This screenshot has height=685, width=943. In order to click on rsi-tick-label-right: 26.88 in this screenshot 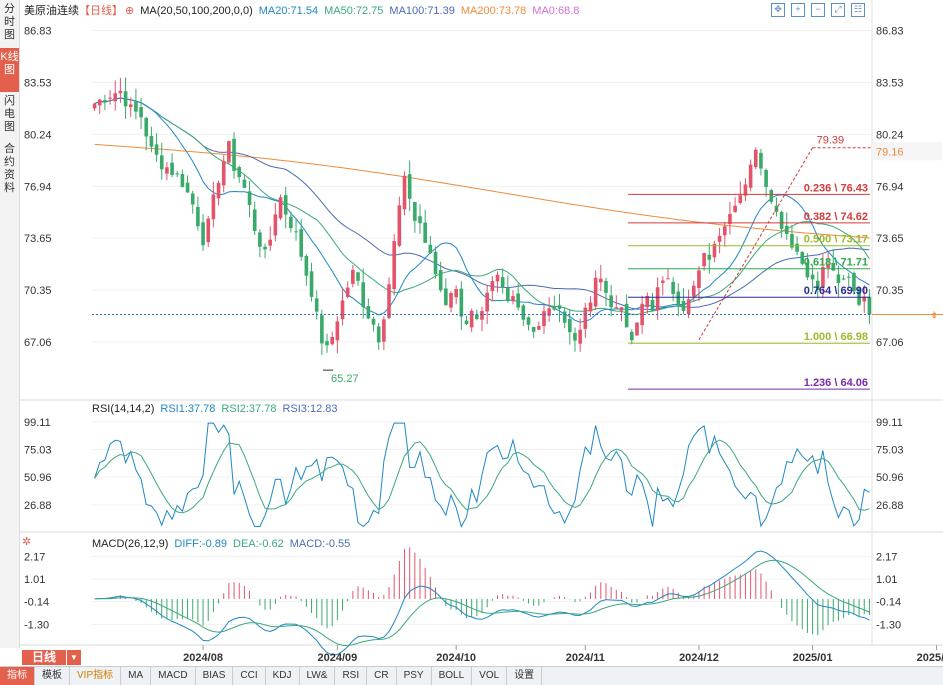, I will do `click(890, 506)`.